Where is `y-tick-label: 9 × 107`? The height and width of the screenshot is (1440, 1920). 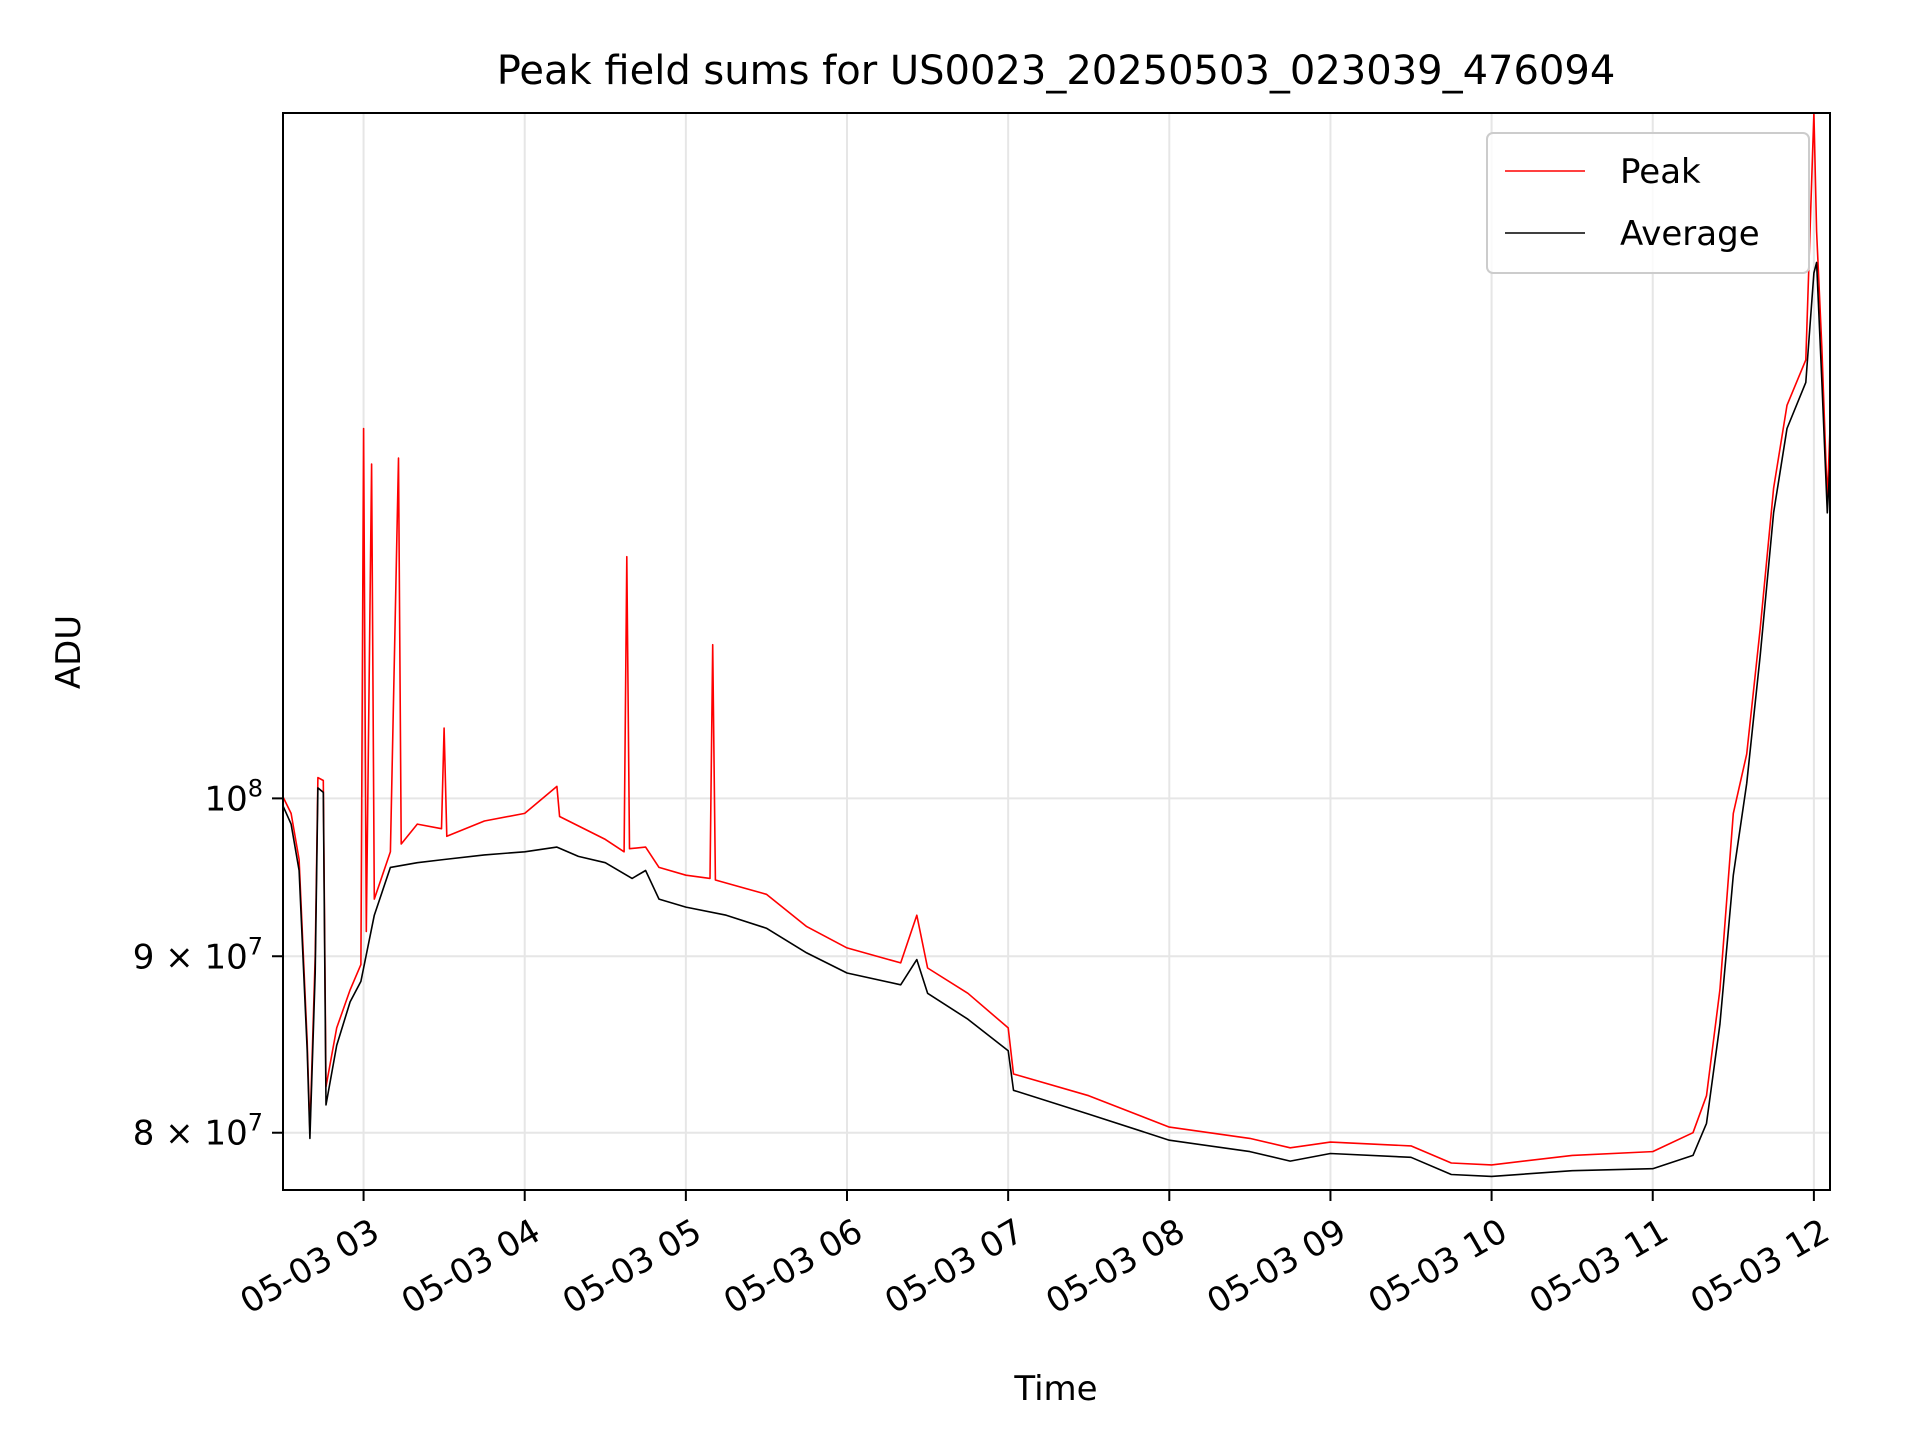 y-tick-label: 9 × 107 is located at coordinates (198, 954).